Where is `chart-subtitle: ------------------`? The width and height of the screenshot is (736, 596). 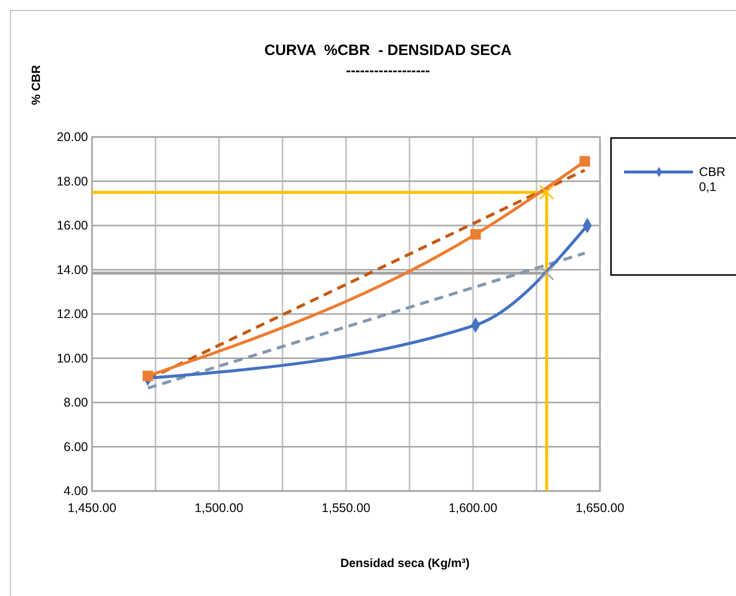
chart-subtitle: ------------------ is located at coordinates (388, 70).